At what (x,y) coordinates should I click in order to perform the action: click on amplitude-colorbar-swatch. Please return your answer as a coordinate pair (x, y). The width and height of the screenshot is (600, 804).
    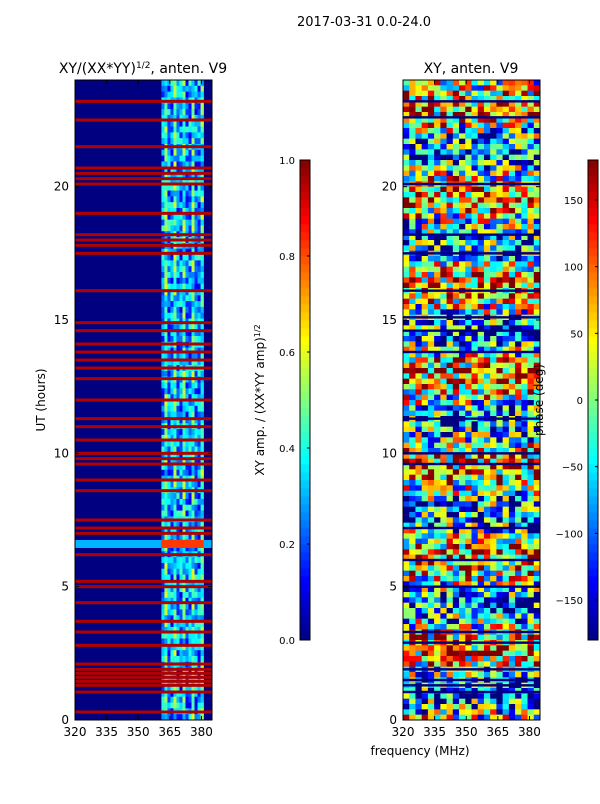
    Looking at the image, I should click on (305, 476).